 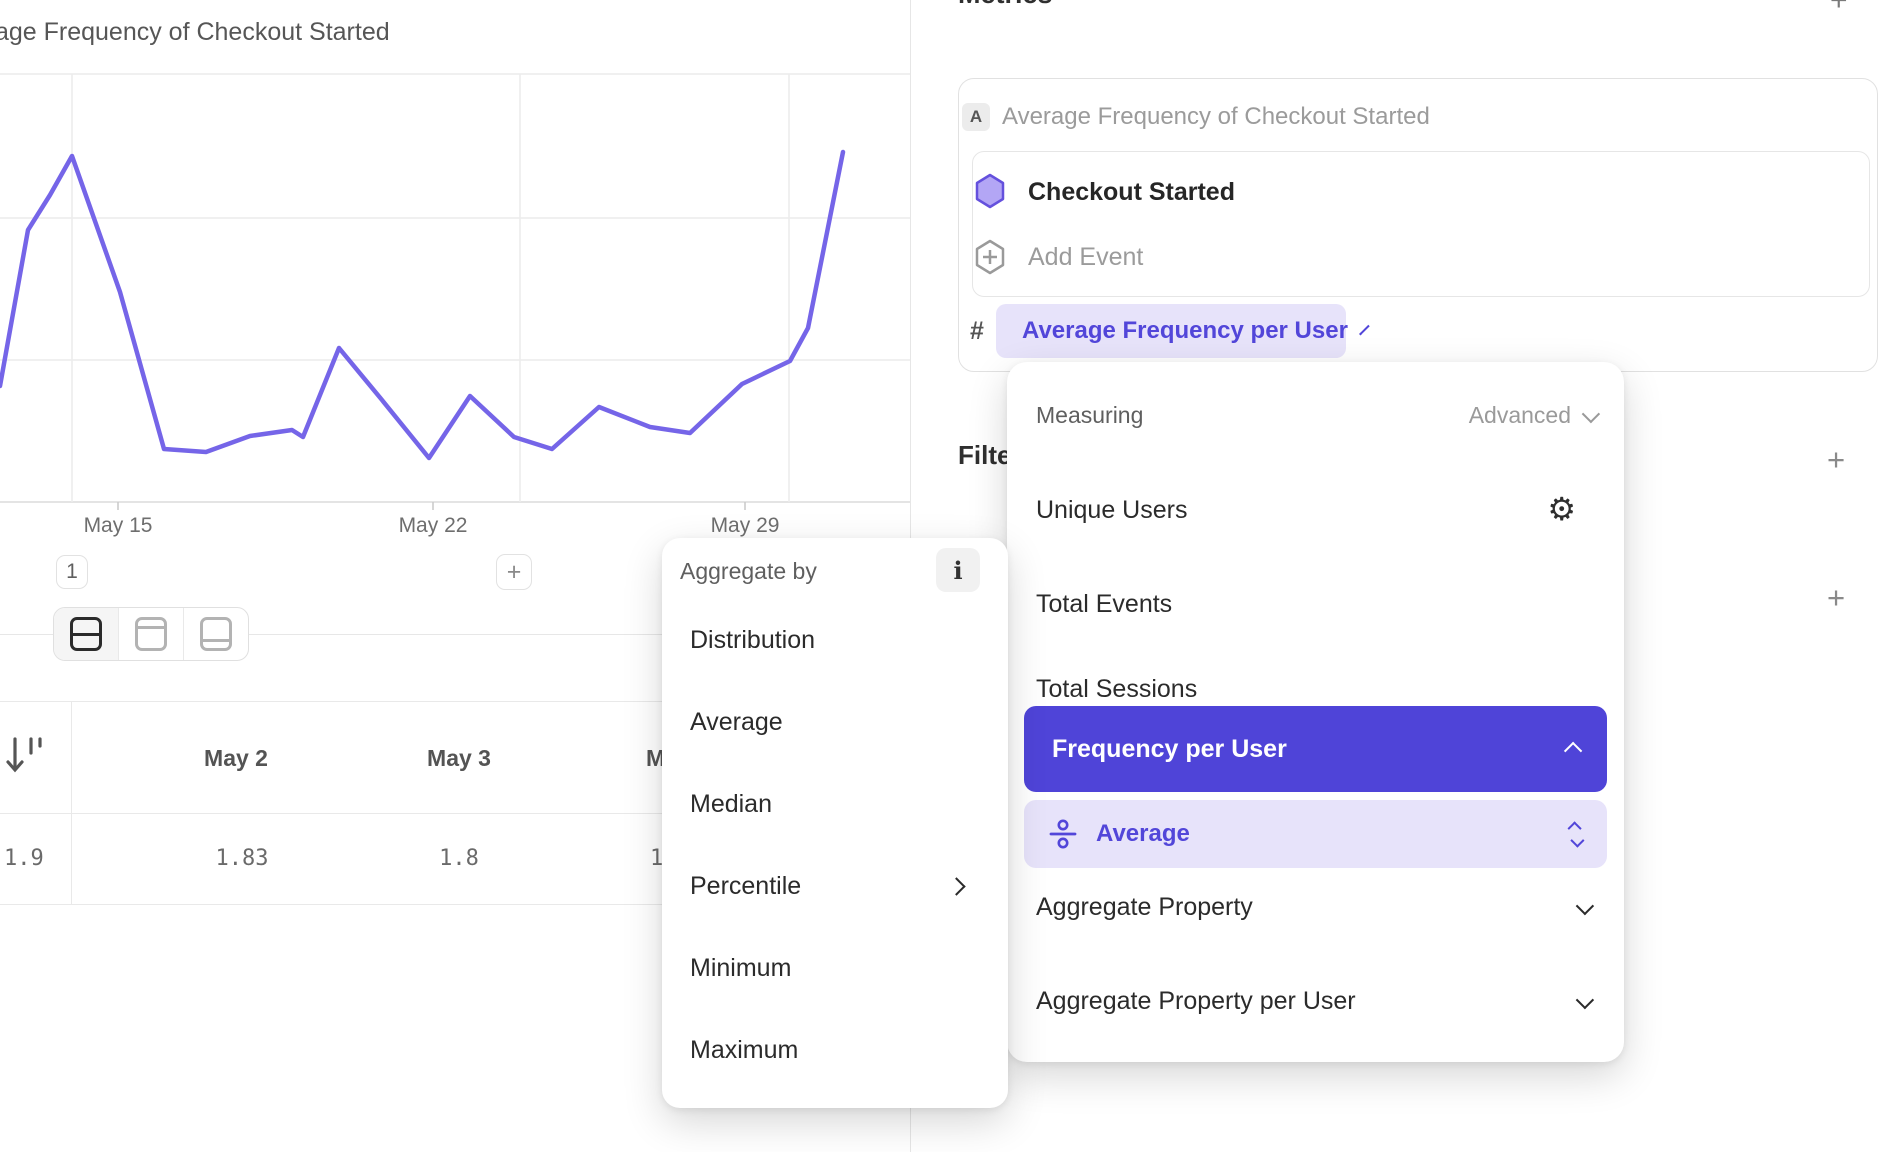 I want to click on menu-item-aggregate-property-per-user: Aggregate Property per User, so click(x=1315, y=1001).